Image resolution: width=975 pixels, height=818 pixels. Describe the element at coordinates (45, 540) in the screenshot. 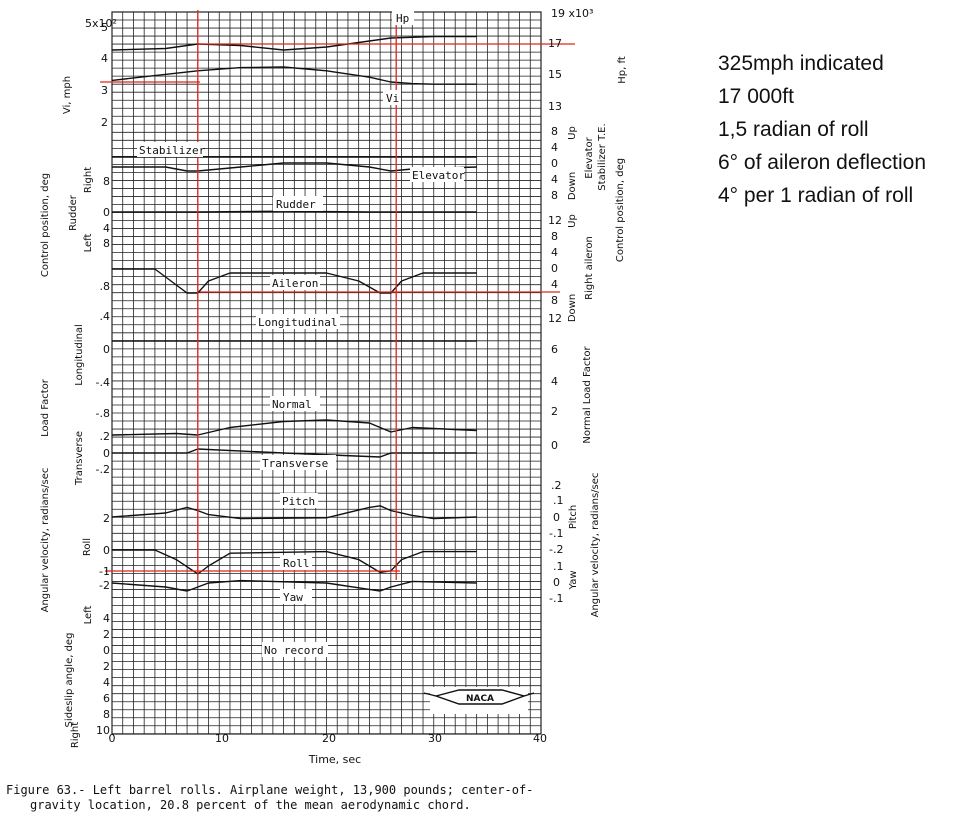

I see `left-axis-title: Angular velocity, radians/sec` at that location.